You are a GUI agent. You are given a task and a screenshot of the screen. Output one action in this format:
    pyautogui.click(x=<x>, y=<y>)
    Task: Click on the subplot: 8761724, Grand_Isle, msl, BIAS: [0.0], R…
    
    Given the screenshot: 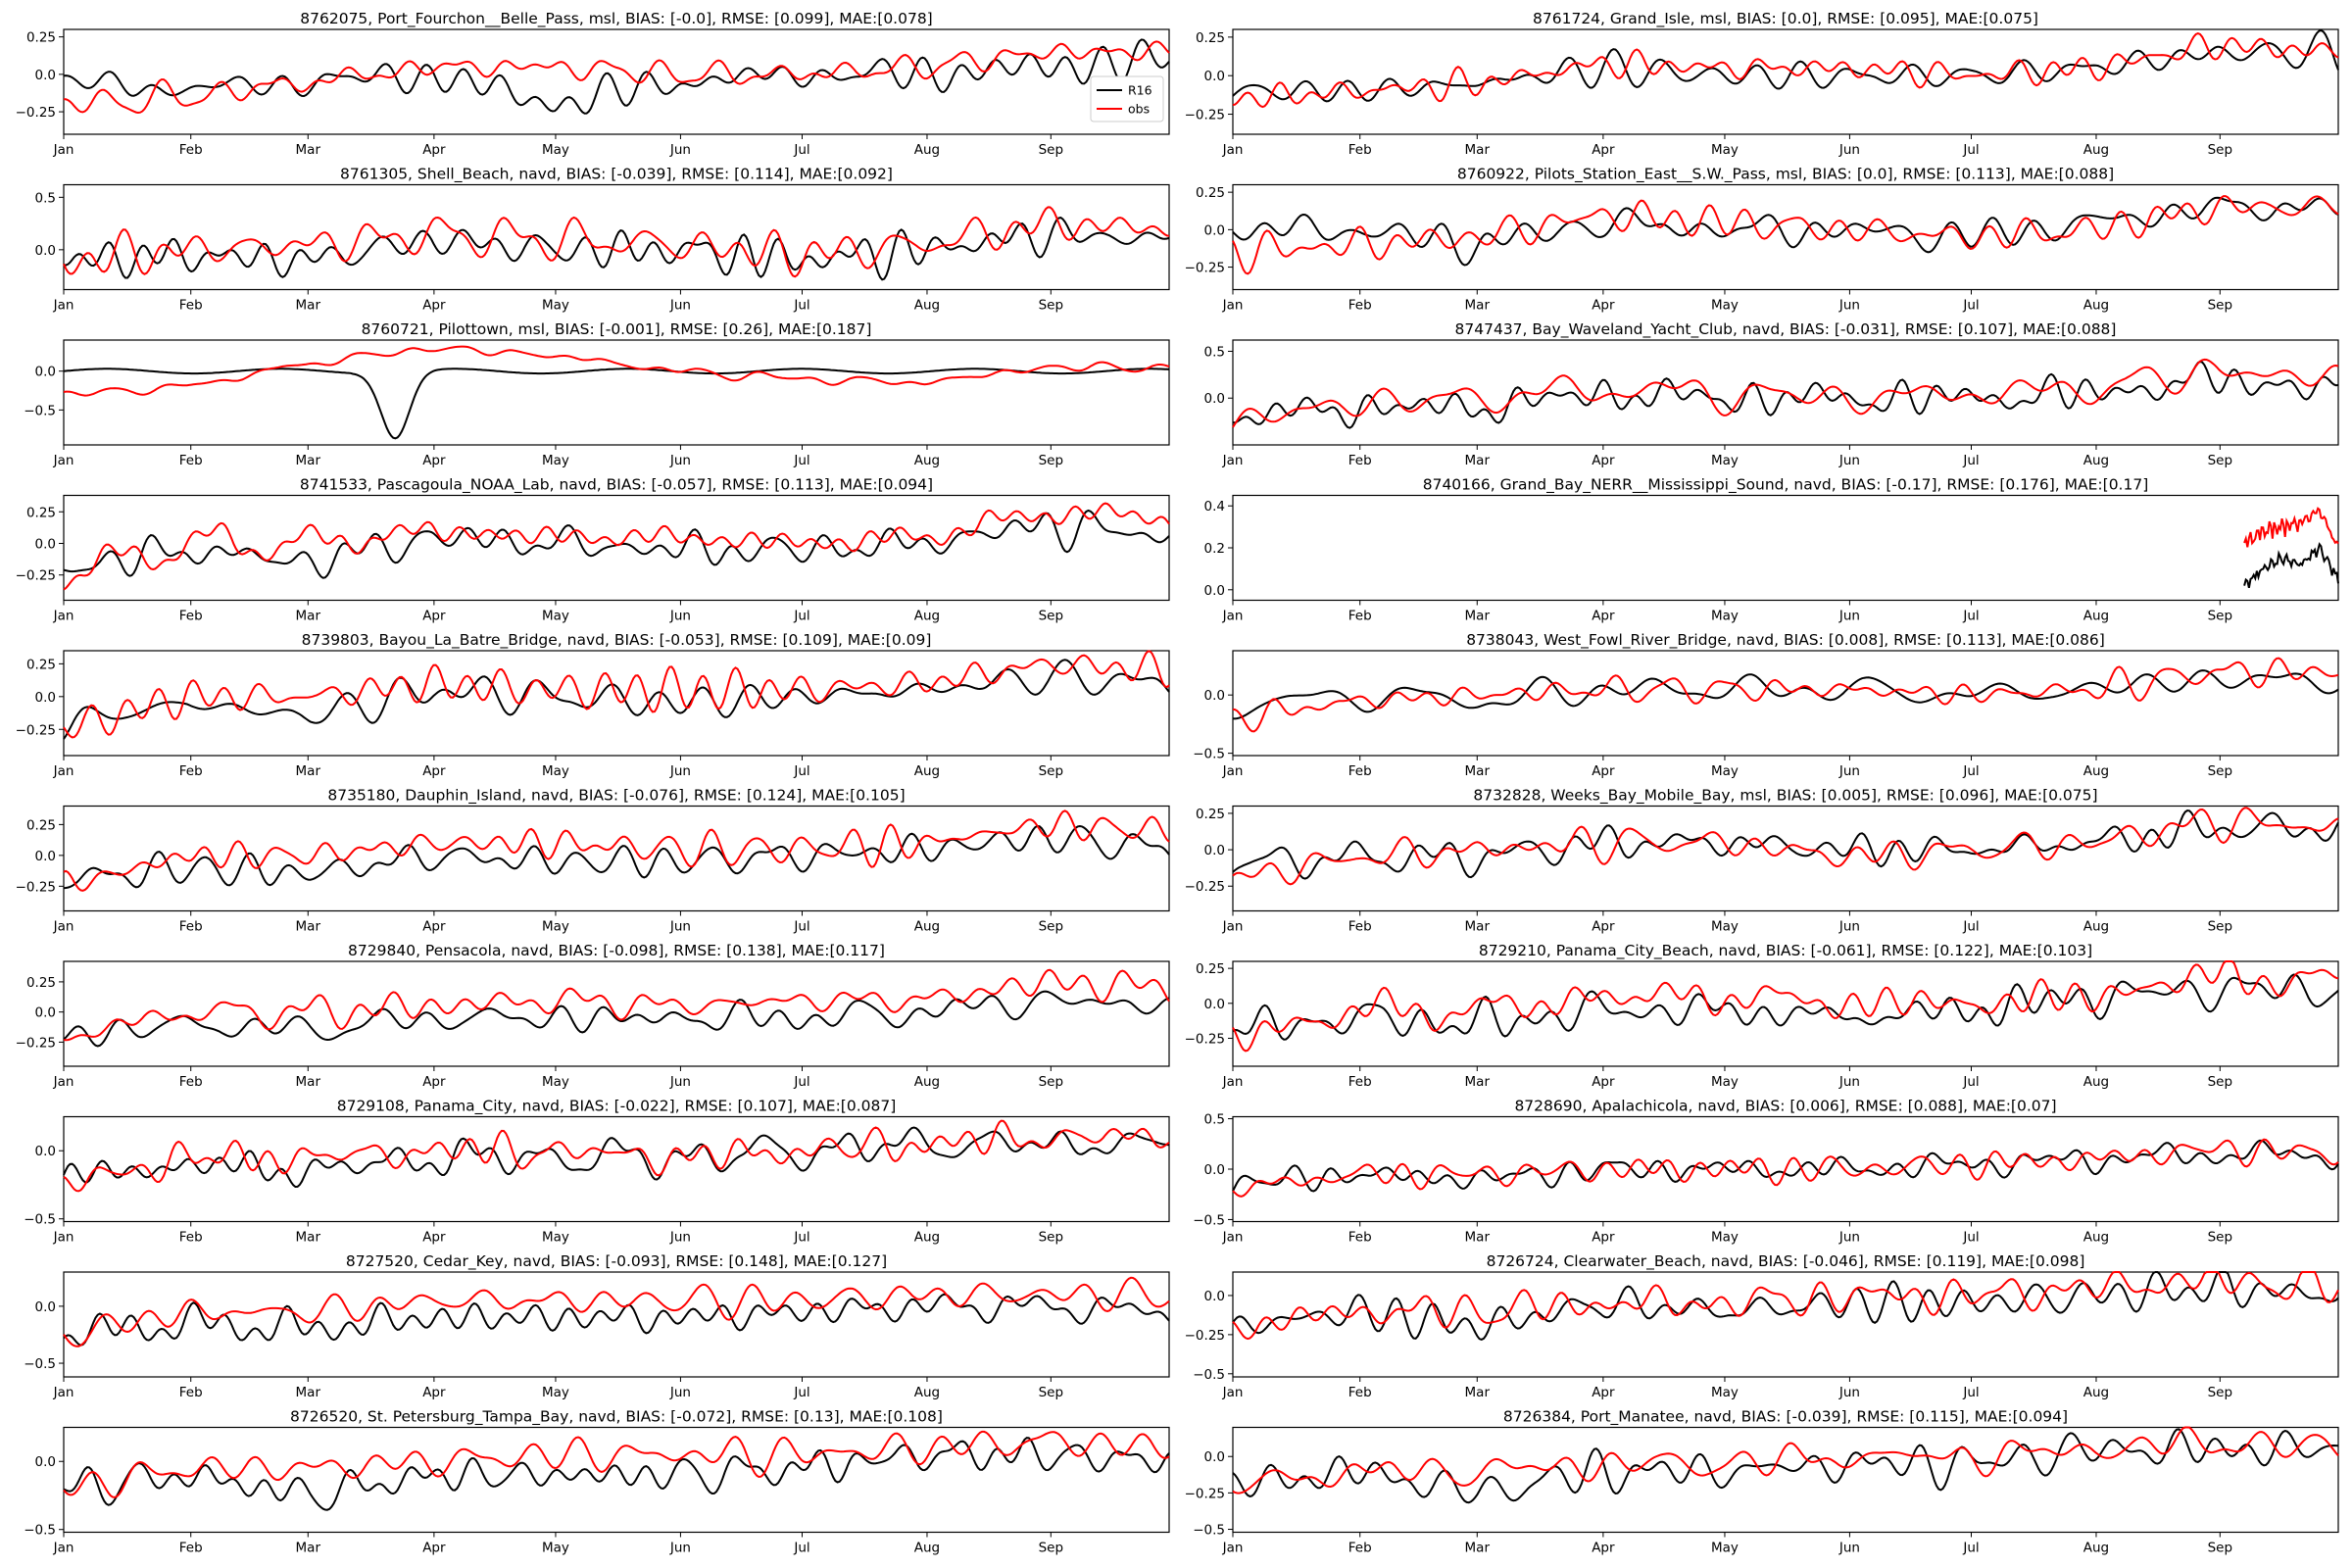 What is the action you would take?
    pyautogui.click(x=1762, y=84)
    